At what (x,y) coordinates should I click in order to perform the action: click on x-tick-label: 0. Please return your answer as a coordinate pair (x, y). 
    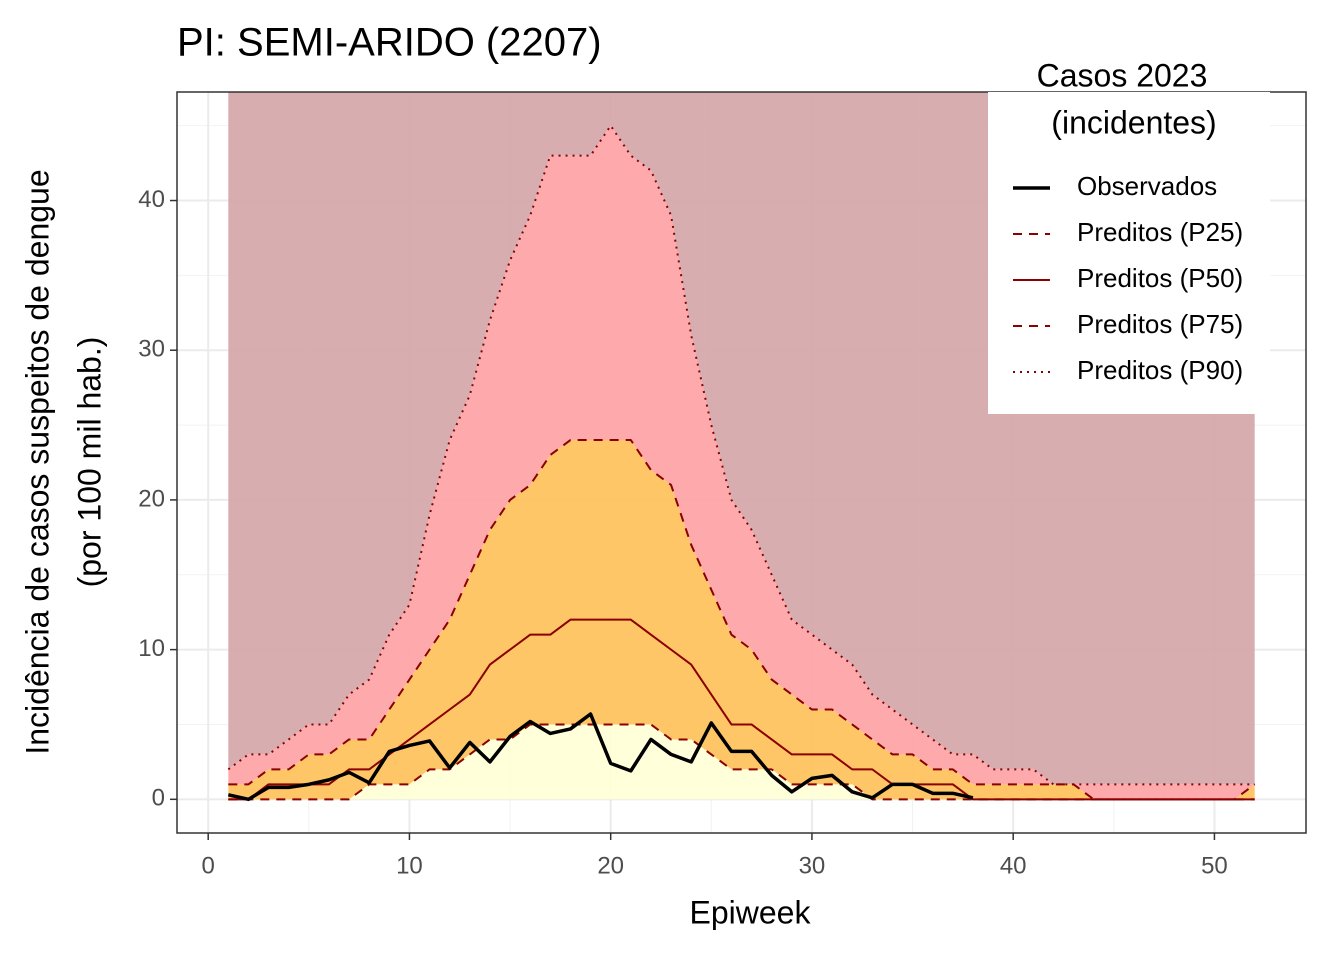
    Looking at the image, I should click on (208, 865).